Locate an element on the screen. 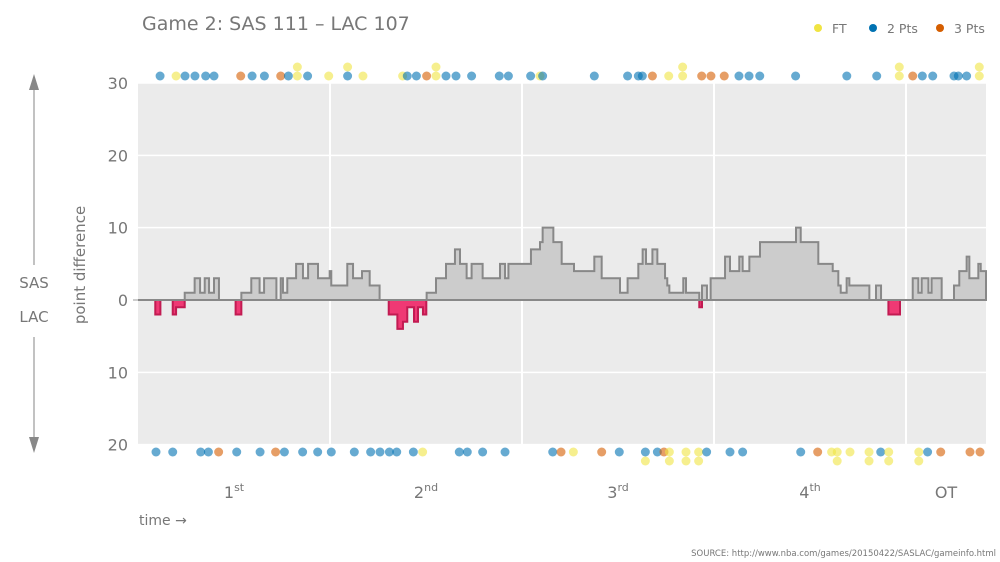 The width and height of the screenshot is (1000, 562). y-tick-label: 10 is located at coordinates (118, 228).